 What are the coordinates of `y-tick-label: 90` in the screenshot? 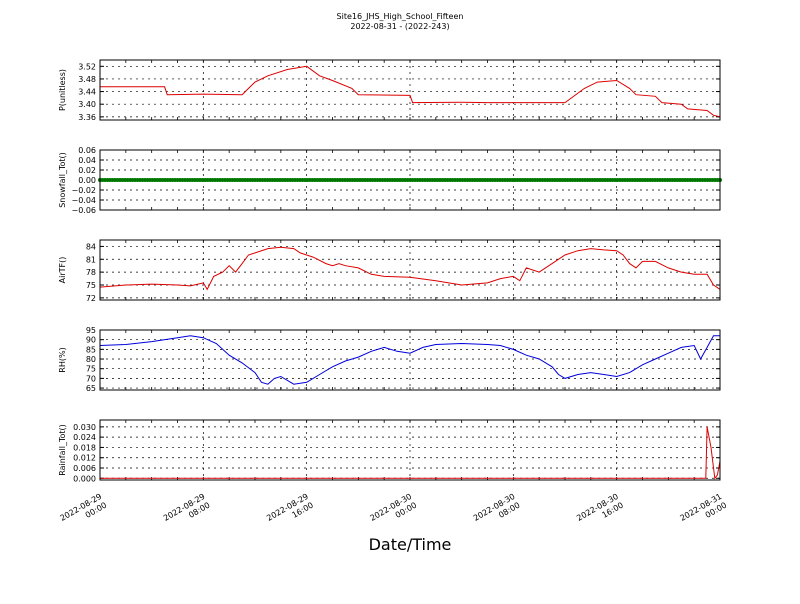 It's located at (91, 340).